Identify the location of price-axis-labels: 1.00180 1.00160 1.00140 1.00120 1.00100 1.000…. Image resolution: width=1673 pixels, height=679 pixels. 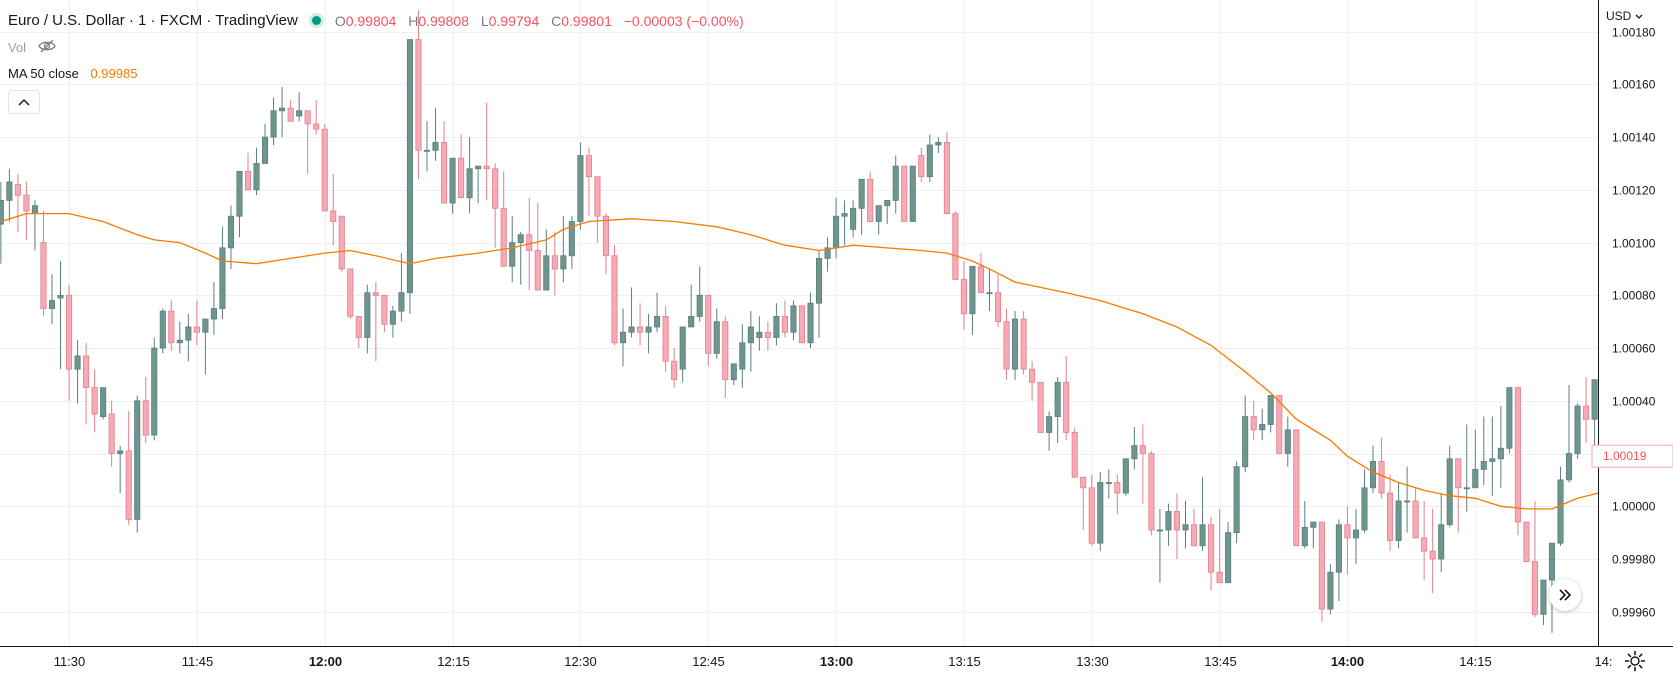
(1634, 323).